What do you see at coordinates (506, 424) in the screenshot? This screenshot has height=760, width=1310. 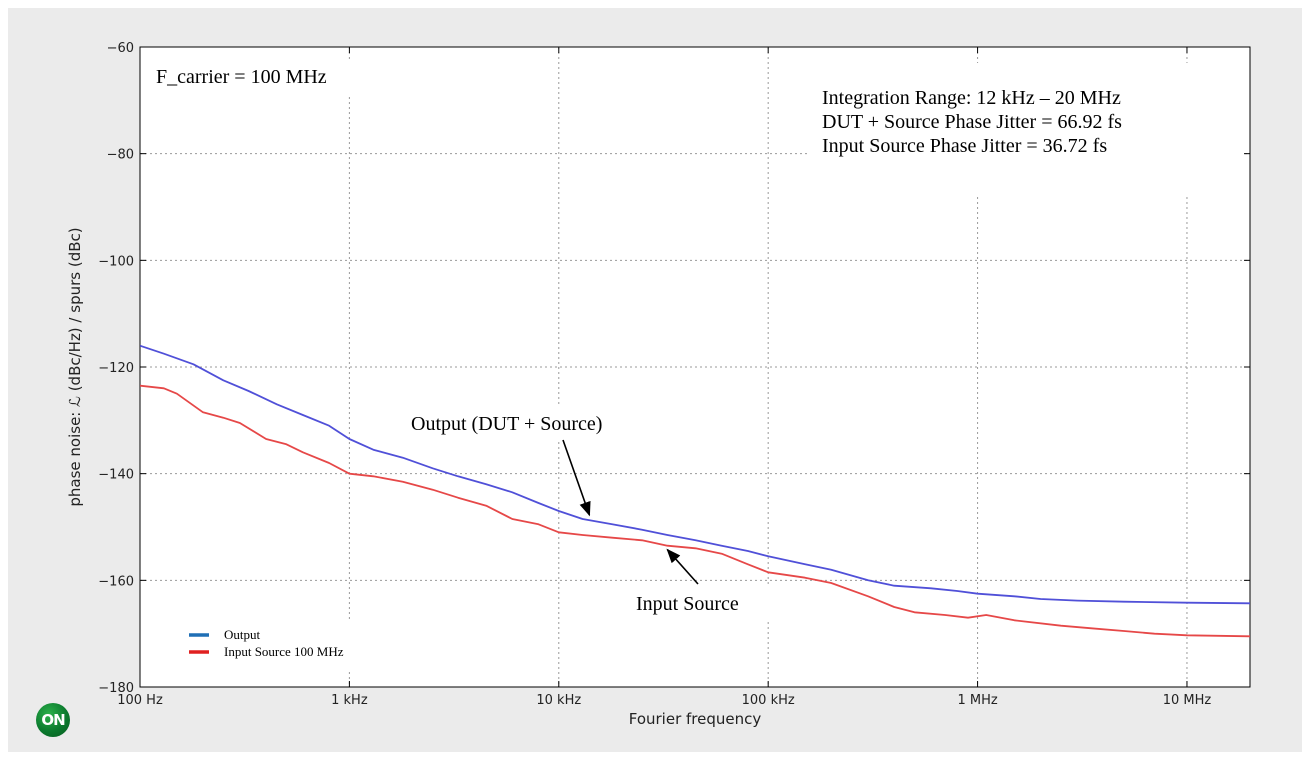 I see `output-callout-label: Output (DUT + Source)` at bounding box center [506, 424].